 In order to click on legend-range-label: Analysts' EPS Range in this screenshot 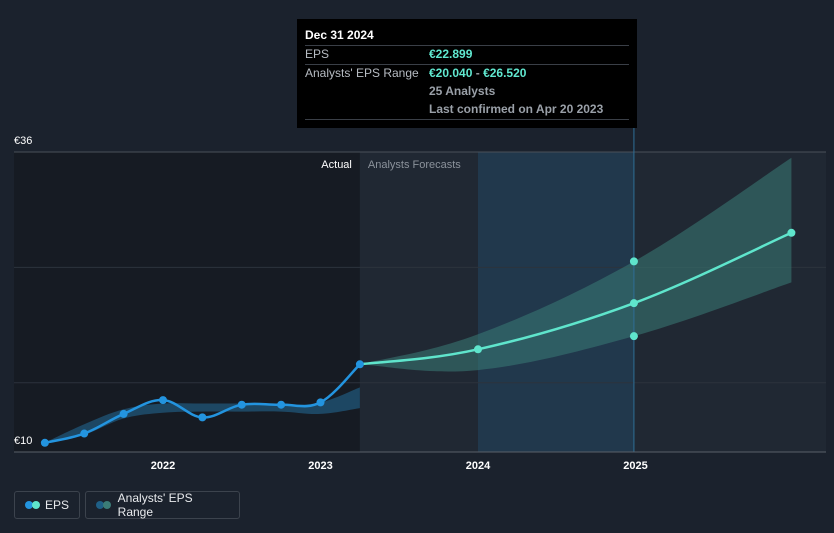, I will do `click(155, 505)`.